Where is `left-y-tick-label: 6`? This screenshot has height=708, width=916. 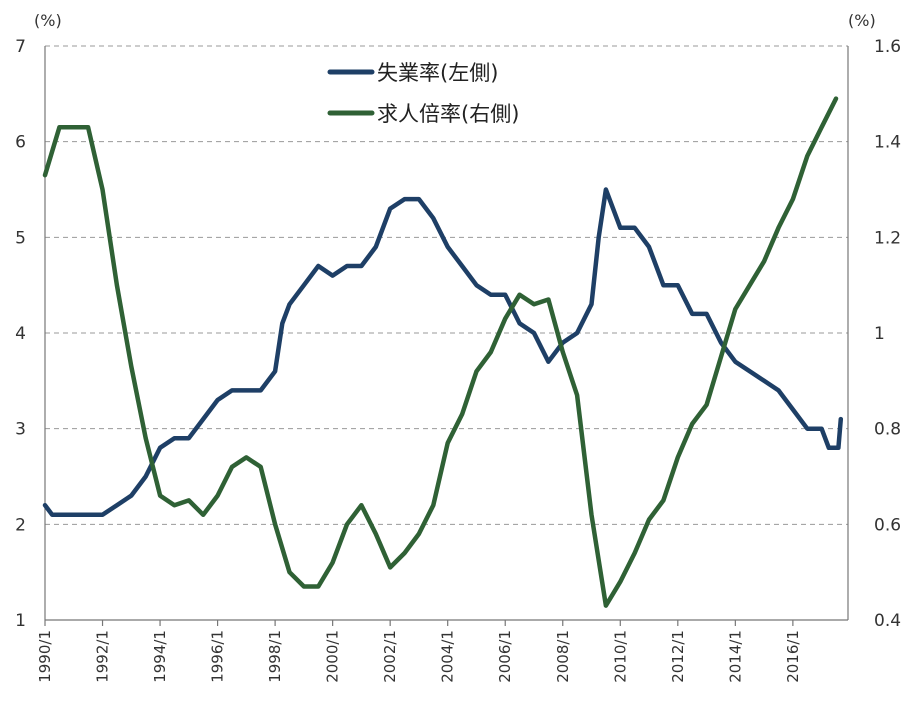
left-y-tick-label: 6 is located at coordinates (20, 143).